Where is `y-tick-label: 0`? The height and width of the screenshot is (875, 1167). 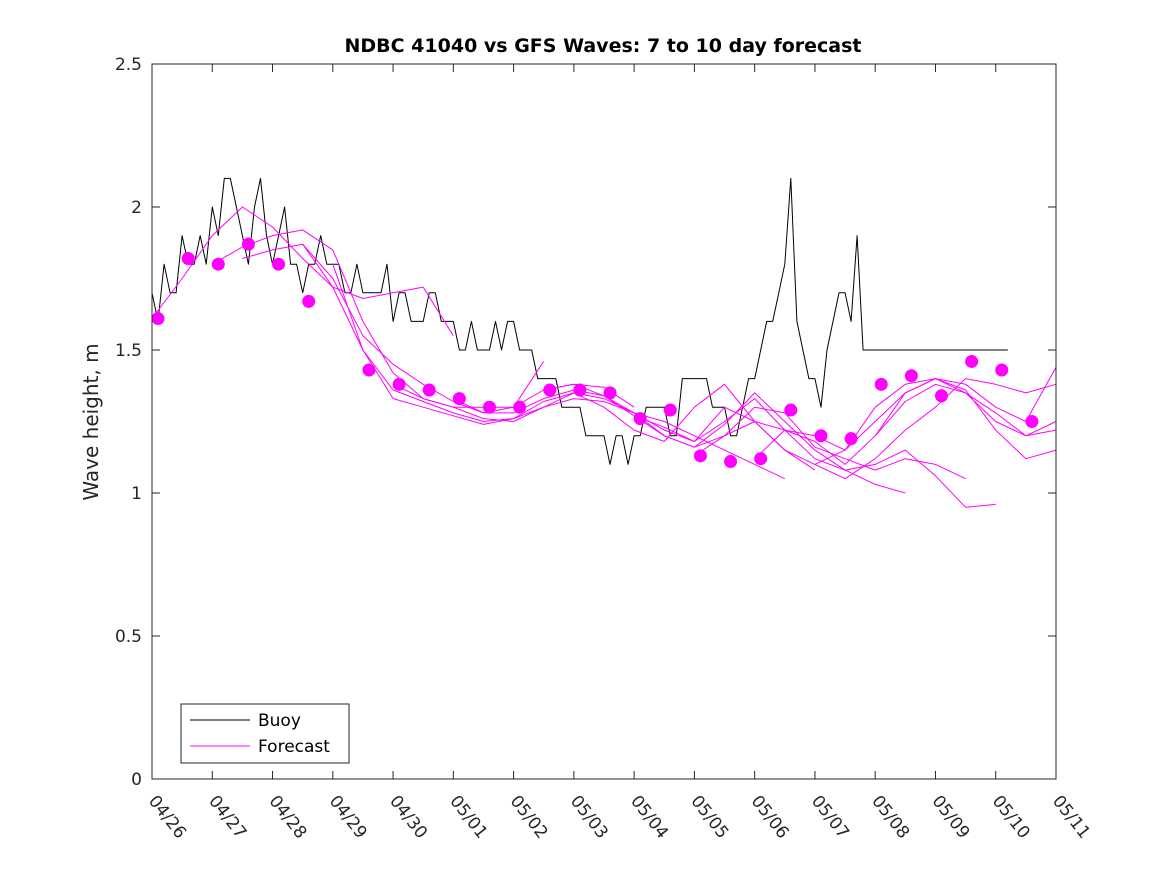
y-tick-label: 0 is located at coordinates (136, 780).